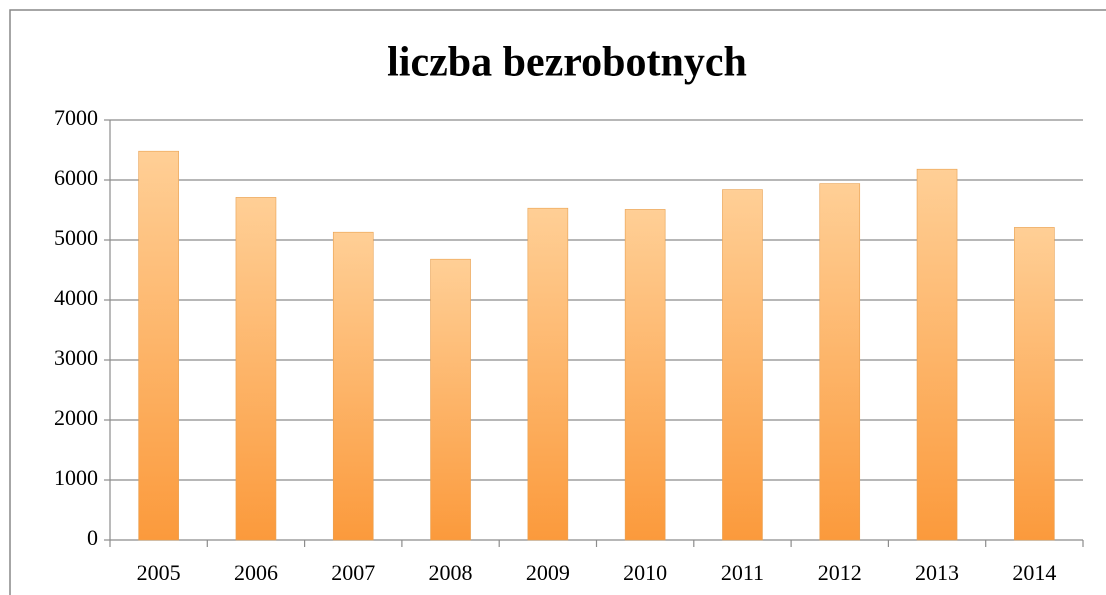 The height and width of the screenshot is (595, 1106). Describe the element at coordinates (840, 572) in the screenshot. I see `x-tick-label: 2012` at that location.